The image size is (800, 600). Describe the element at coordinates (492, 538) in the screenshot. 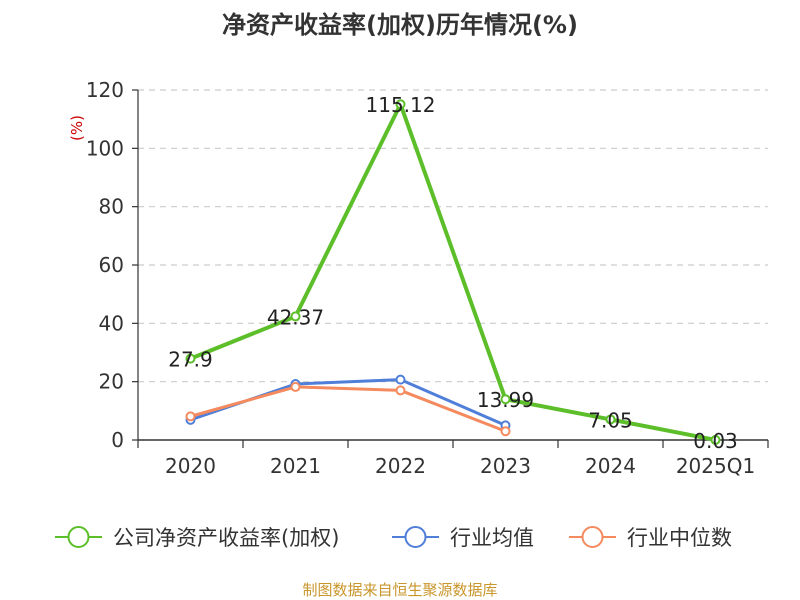

I see `legend-label: 行业均值` at that location.